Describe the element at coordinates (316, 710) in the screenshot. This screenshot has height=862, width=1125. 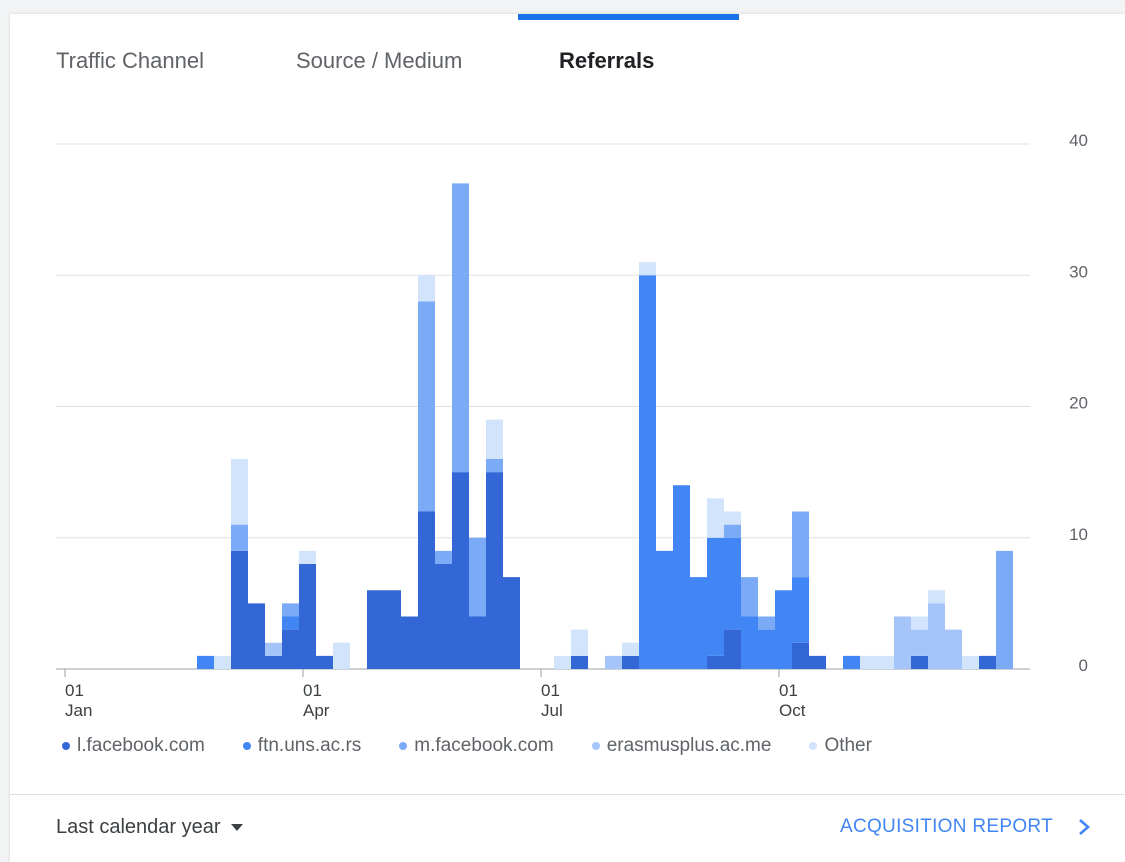
I see `x-tick-month-label: Apr` at that location.